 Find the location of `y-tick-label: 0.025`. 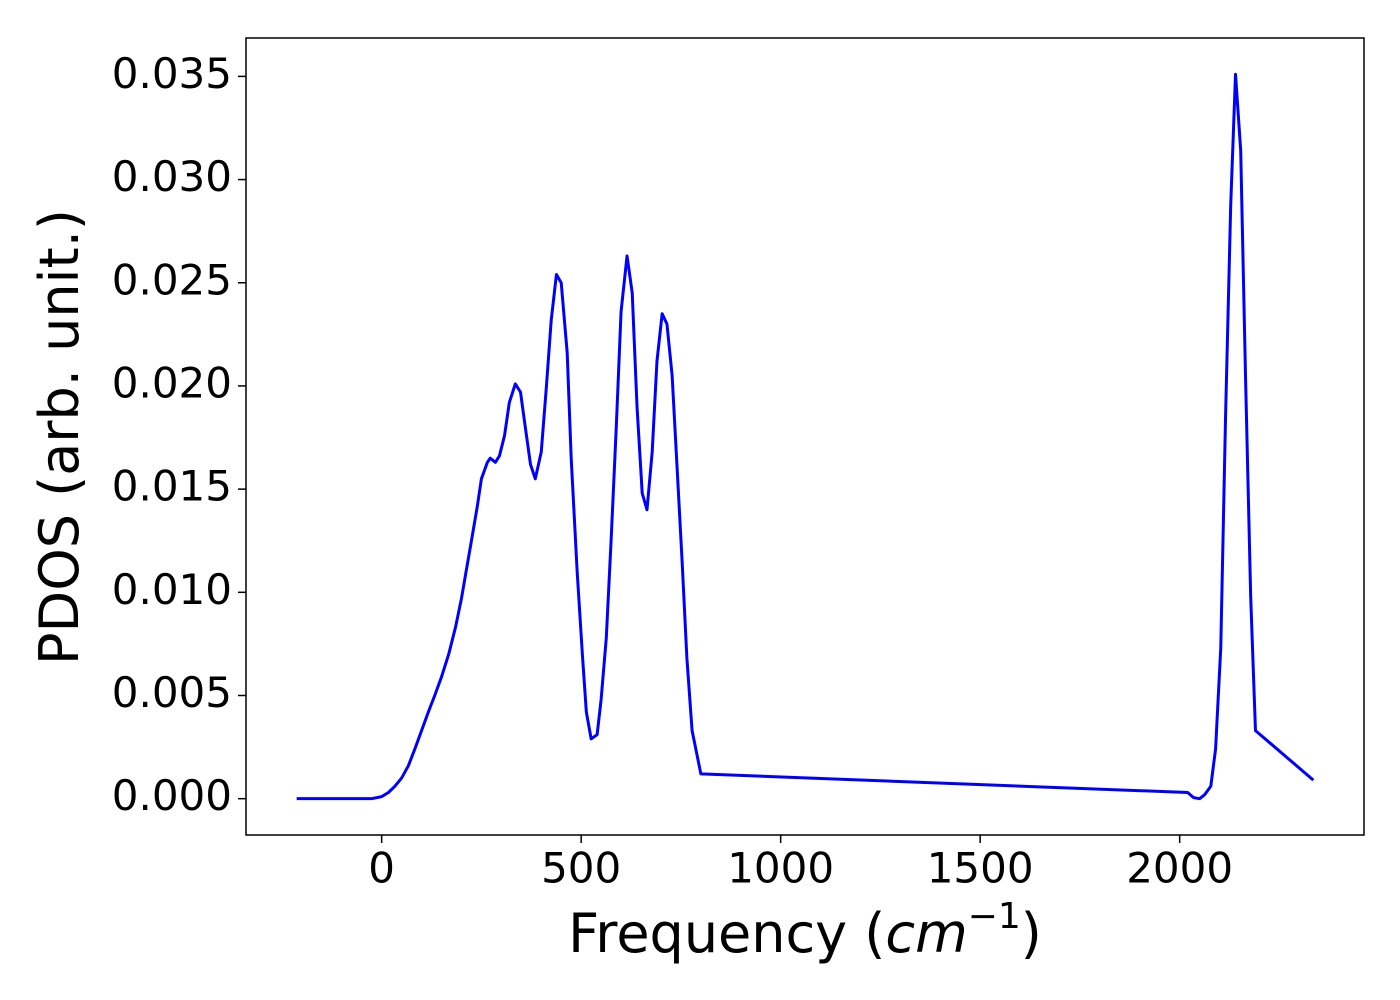

y-tick-label: 0.025 is located at coordinates (172, 279).